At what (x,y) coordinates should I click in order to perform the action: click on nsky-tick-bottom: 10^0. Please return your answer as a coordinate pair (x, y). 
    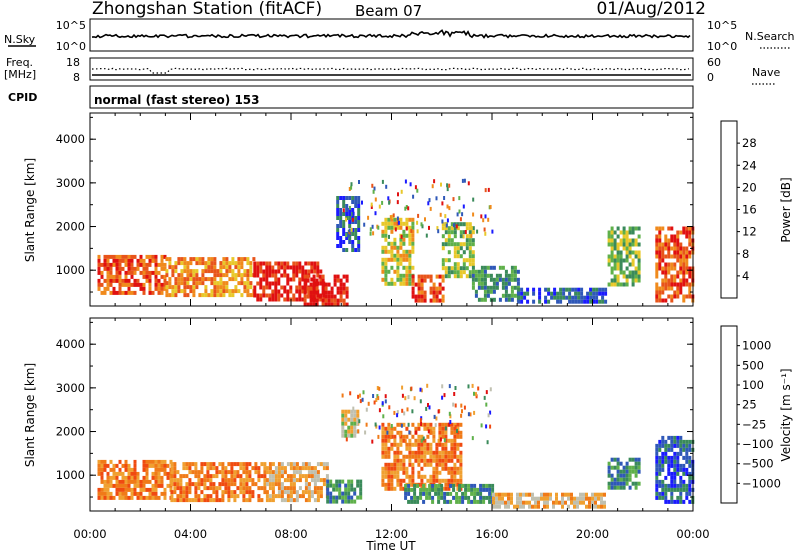
    Looking at the image, I should click on (71, 46).